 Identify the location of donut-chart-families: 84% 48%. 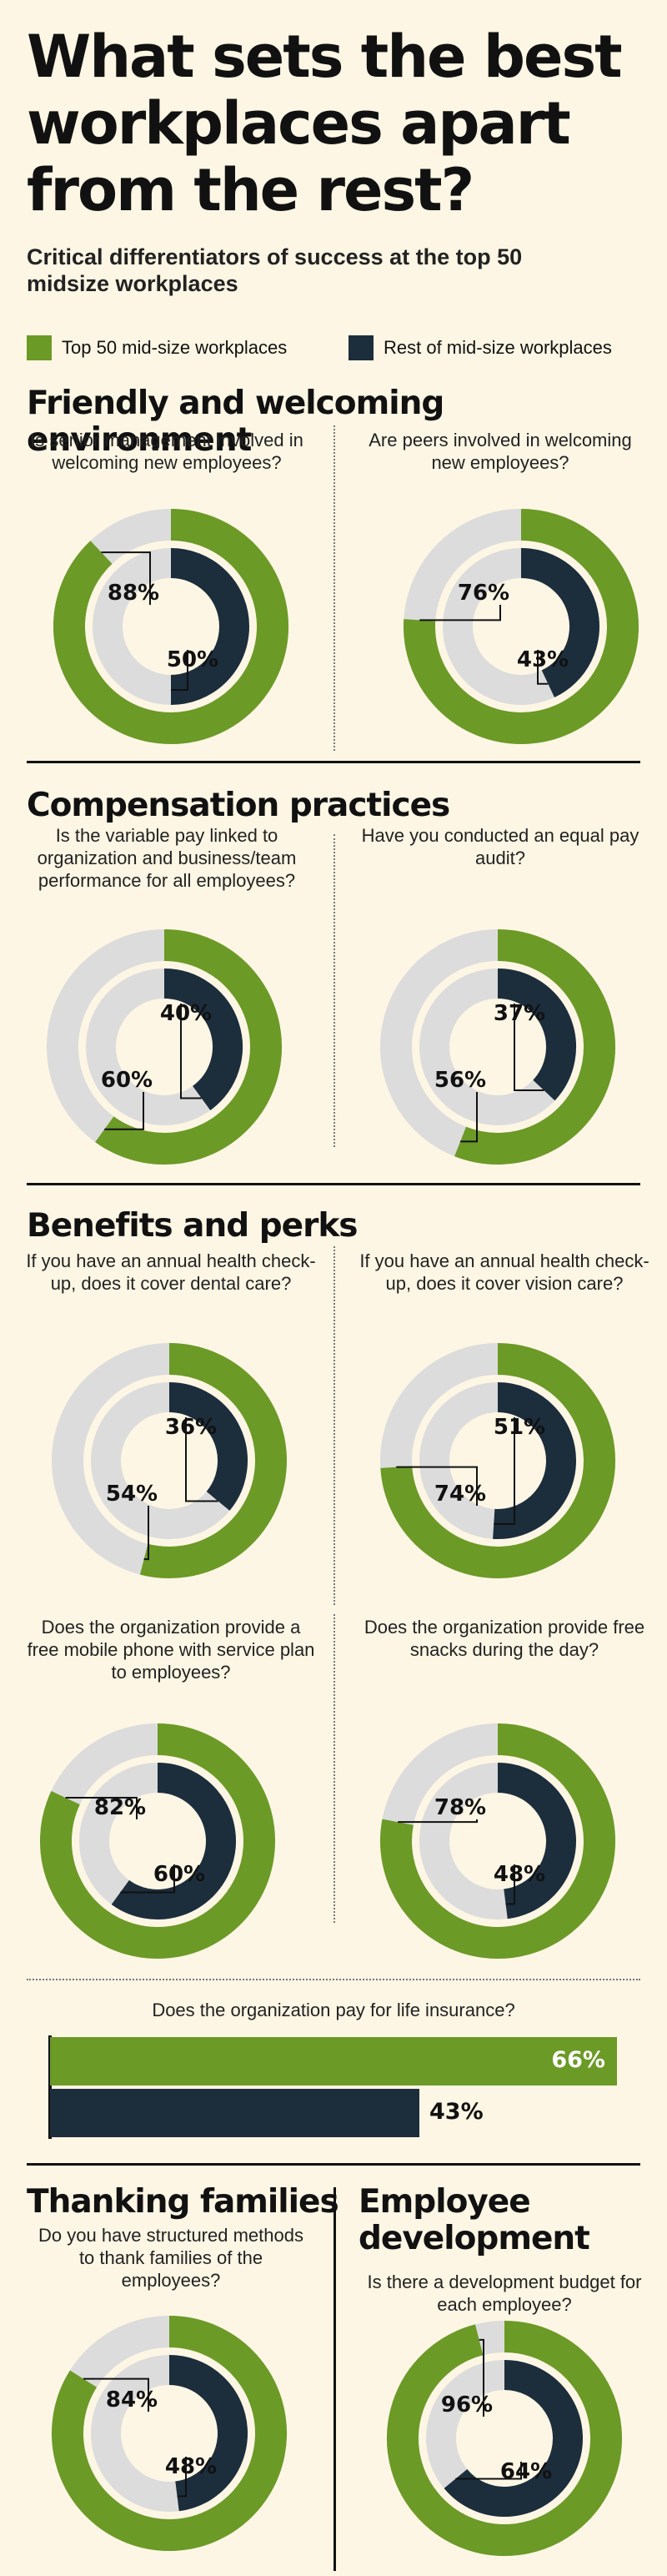
(169, 2433).